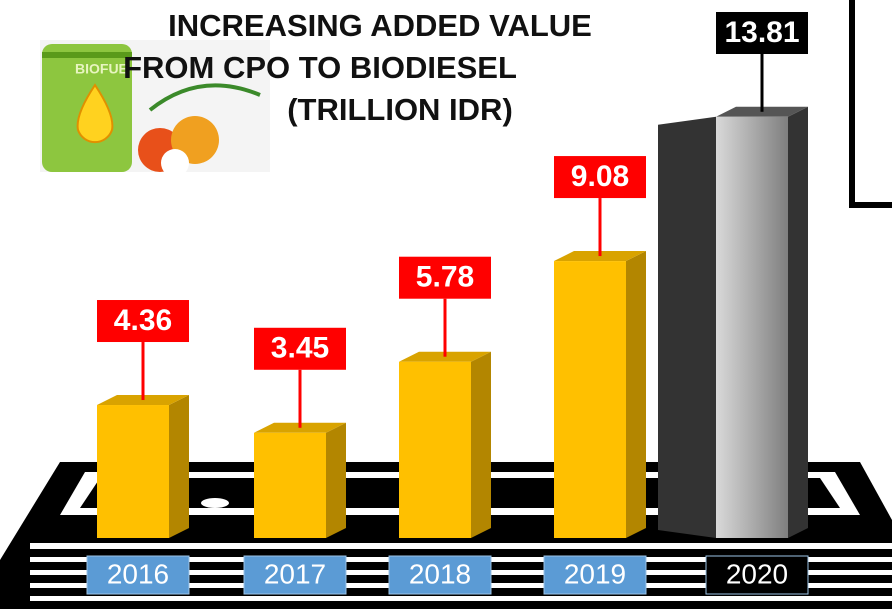  I want to click on value-label: 9.08, so click(600, 176).